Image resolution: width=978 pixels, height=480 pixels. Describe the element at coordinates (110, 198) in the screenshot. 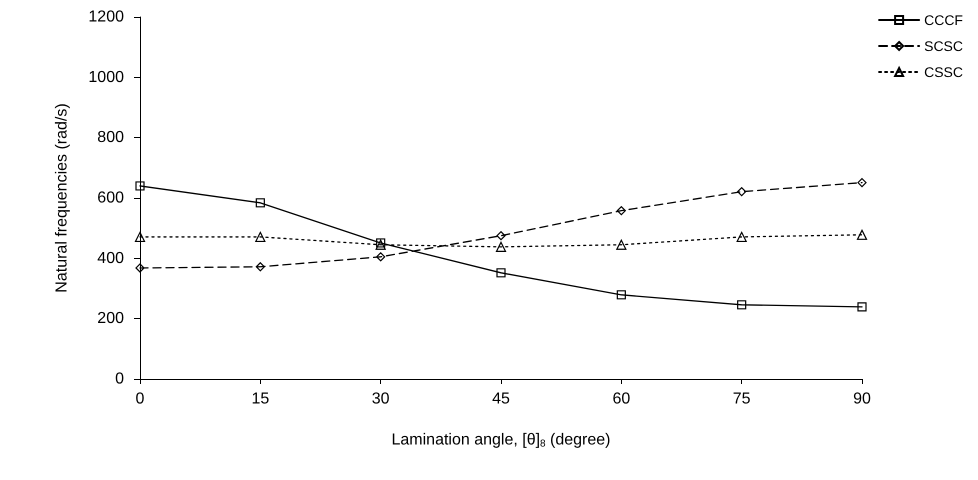

I see `y-tick-label: 600` at that location.